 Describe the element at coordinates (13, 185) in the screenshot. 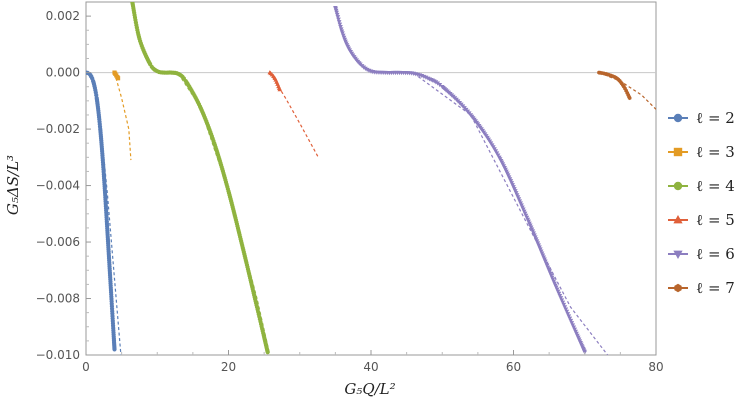

I see `y-axis-label: G₅ΔS/L³` at that location.